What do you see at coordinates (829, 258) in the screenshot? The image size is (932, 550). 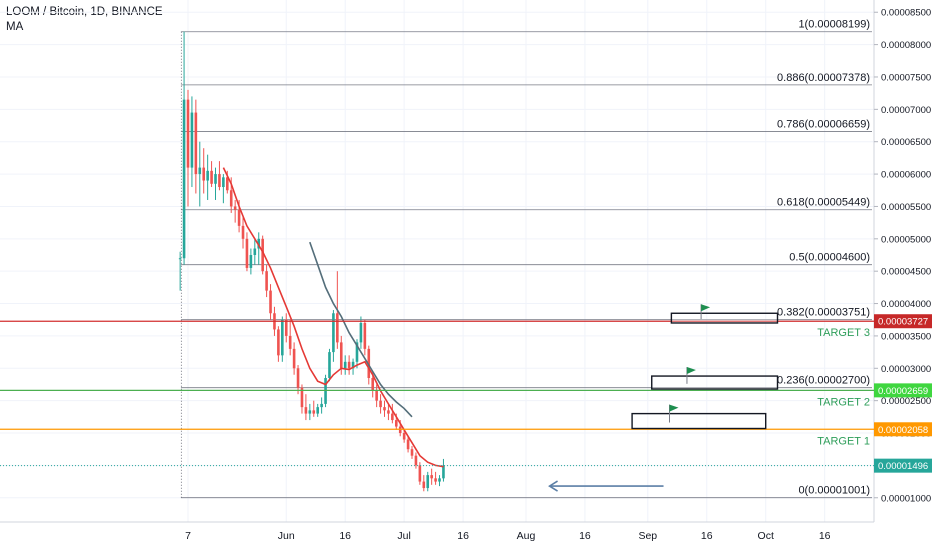 I see `fib-level-label: 0.5(0.00004600)` at bounding box center [829, 258].